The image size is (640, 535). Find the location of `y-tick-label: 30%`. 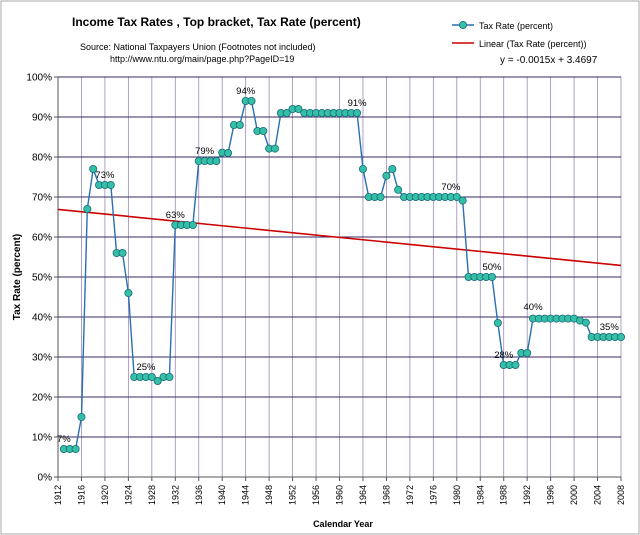

y-tick-label: 30% is located at coordinates (42, 358).